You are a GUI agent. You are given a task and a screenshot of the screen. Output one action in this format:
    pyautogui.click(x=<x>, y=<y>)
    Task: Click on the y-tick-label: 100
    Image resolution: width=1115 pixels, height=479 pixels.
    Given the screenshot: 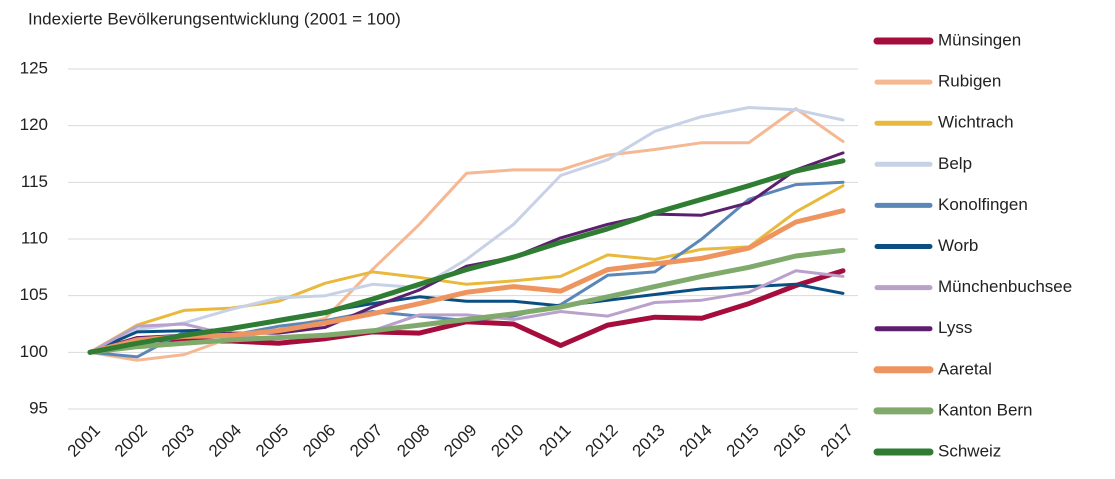 What is the action you would take?
    pyautogui.click(x=34, y=351)
    